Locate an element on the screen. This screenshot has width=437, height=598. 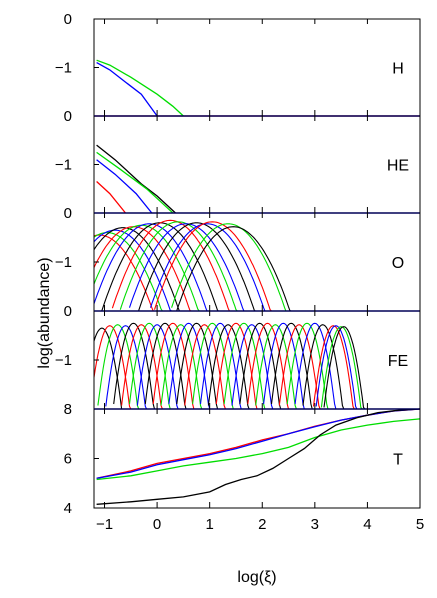
y-tick-label-t: 4 is located at coordinates (68, 508).